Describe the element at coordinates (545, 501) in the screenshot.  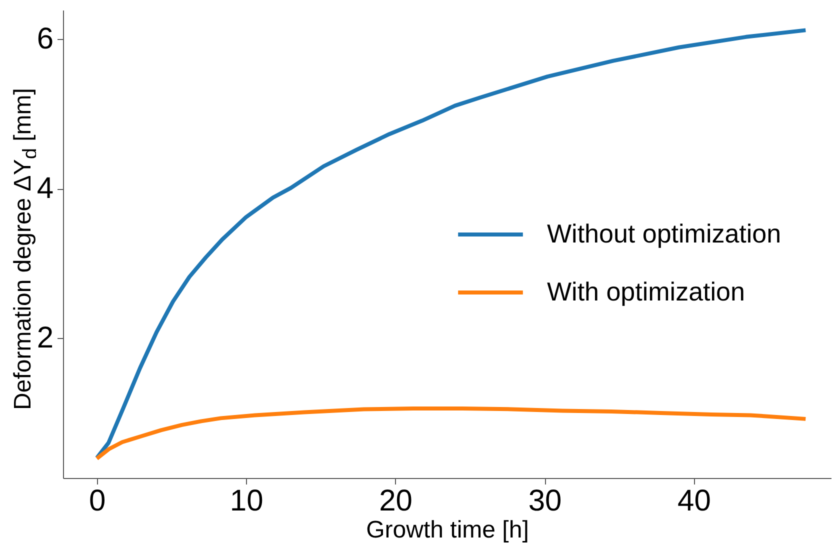
I see `x-tick-label: 30` at that location.